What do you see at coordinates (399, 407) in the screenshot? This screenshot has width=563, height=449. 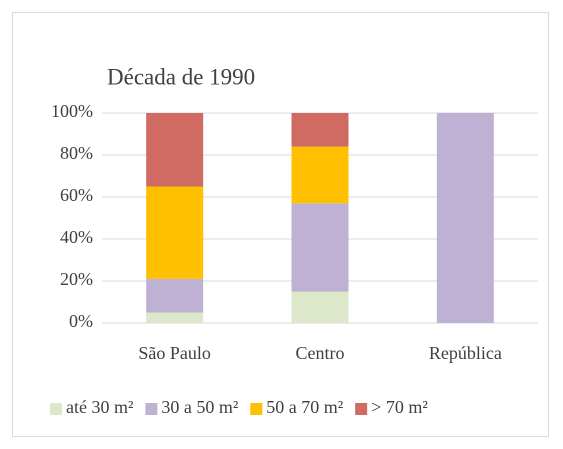 I see `legend-label: > 70 m²` at bounding box center [399, 407].